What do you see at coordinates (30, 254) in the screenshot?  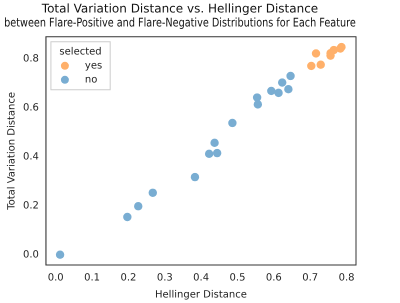 I see `y-tick-label: 0.0` at bounding box center [30, 254].